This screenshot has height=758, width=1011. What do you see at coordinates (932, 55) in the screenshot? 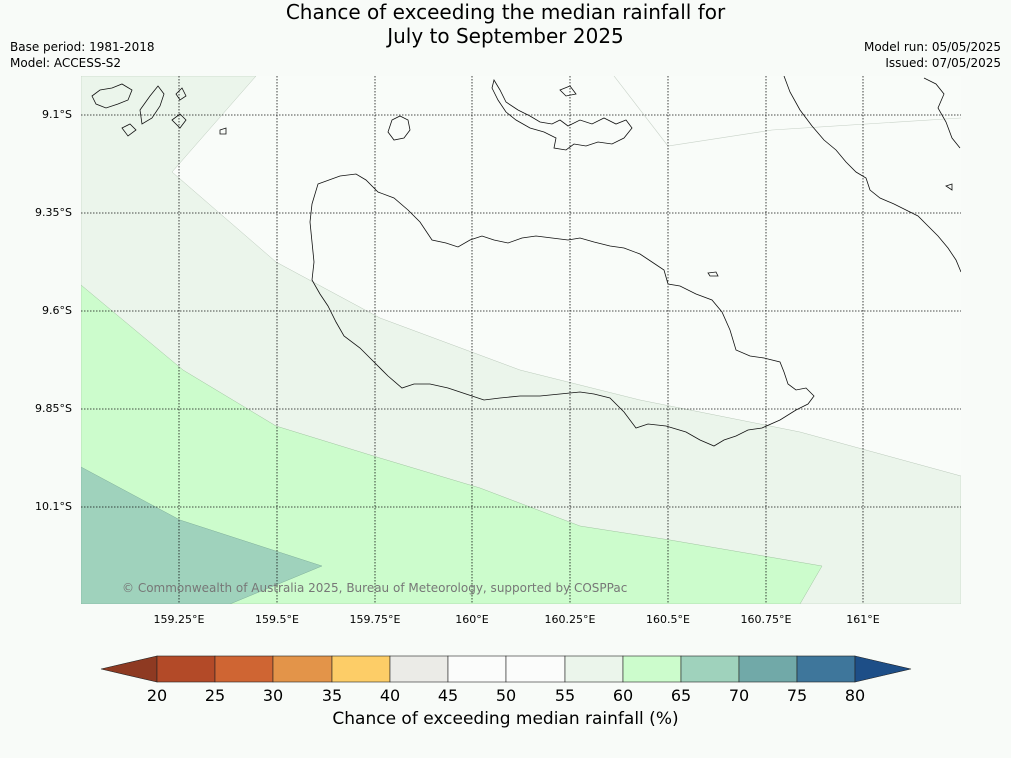
I see `info-right: Model run: 05/05/2025 Issued: 07/05/2025` at bounding box center [932, 55].